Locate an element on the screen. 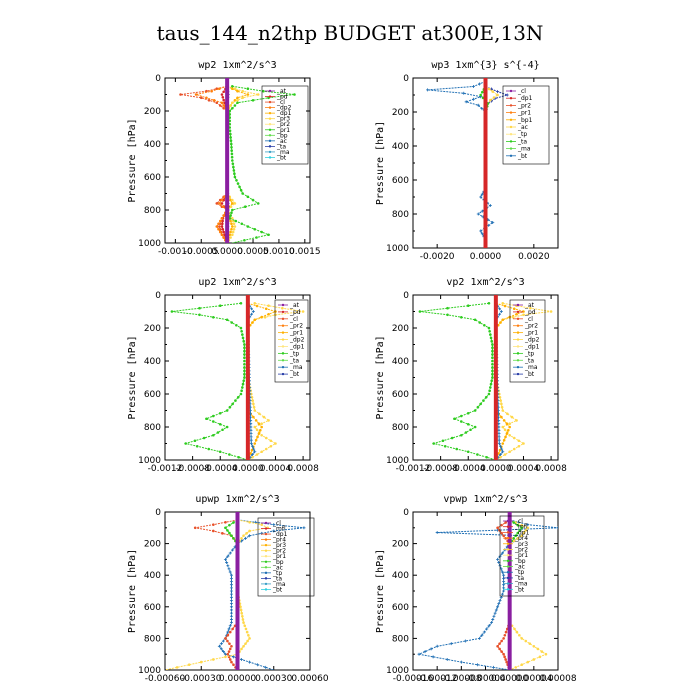  panel-title: wp2 1xm^2/s^3 is located at coordinates (237, 65).